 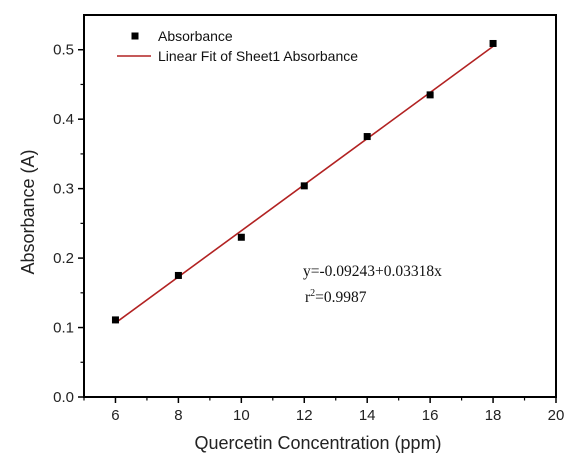 I want to click on x-axis-title: Quercetin Concentration (ppm), so click(x=317, y=443).